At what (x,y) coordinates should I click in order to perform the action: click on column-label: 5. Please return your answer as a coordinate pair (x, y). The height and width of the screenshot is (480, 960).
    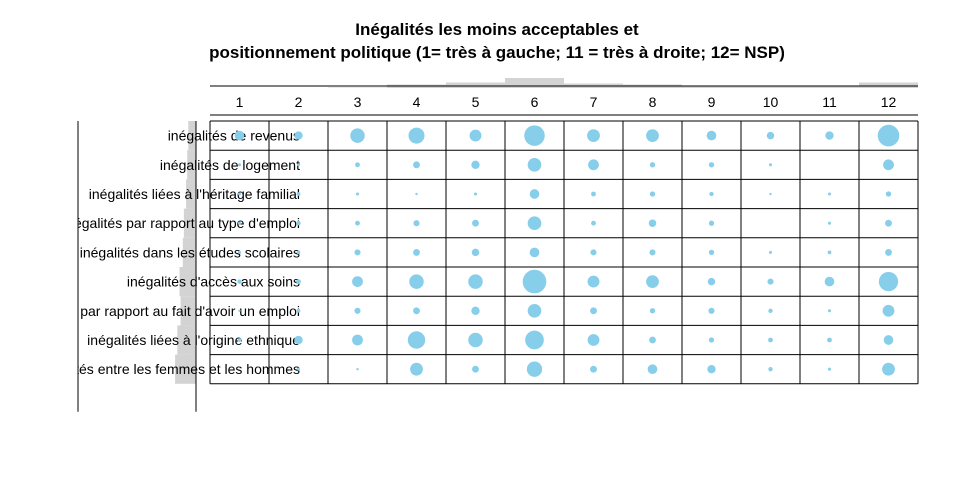
    Looking at the image, I should click on (476, 102).